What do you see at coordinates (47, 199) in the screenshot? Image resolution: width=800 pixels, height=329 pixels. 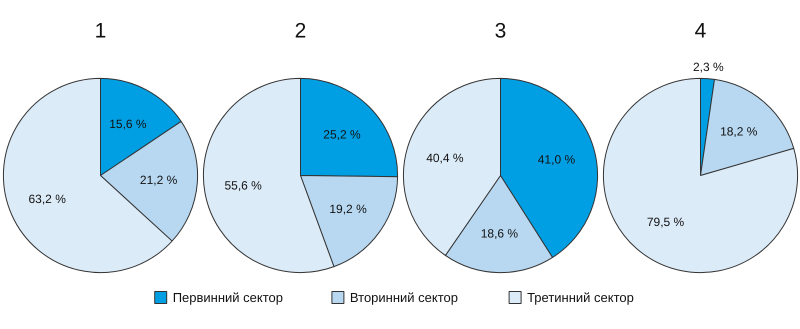 I see `data-label: 63,2 %` at bounding box center [47, 199].